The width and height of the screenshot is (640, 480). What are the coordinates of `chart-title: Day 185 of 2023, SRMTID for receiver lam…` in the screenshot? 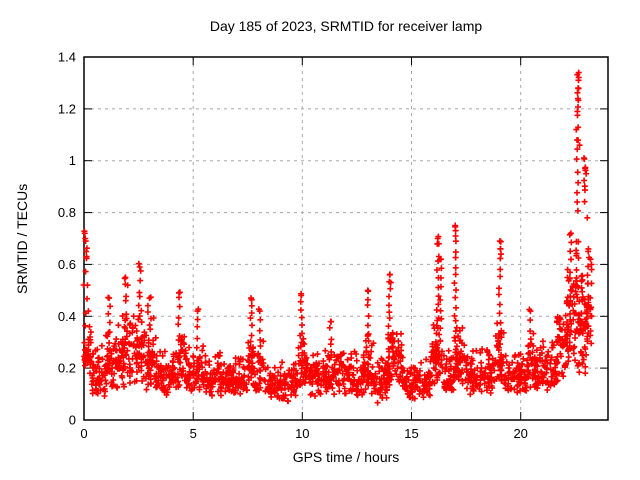 It's located at (346, 26).